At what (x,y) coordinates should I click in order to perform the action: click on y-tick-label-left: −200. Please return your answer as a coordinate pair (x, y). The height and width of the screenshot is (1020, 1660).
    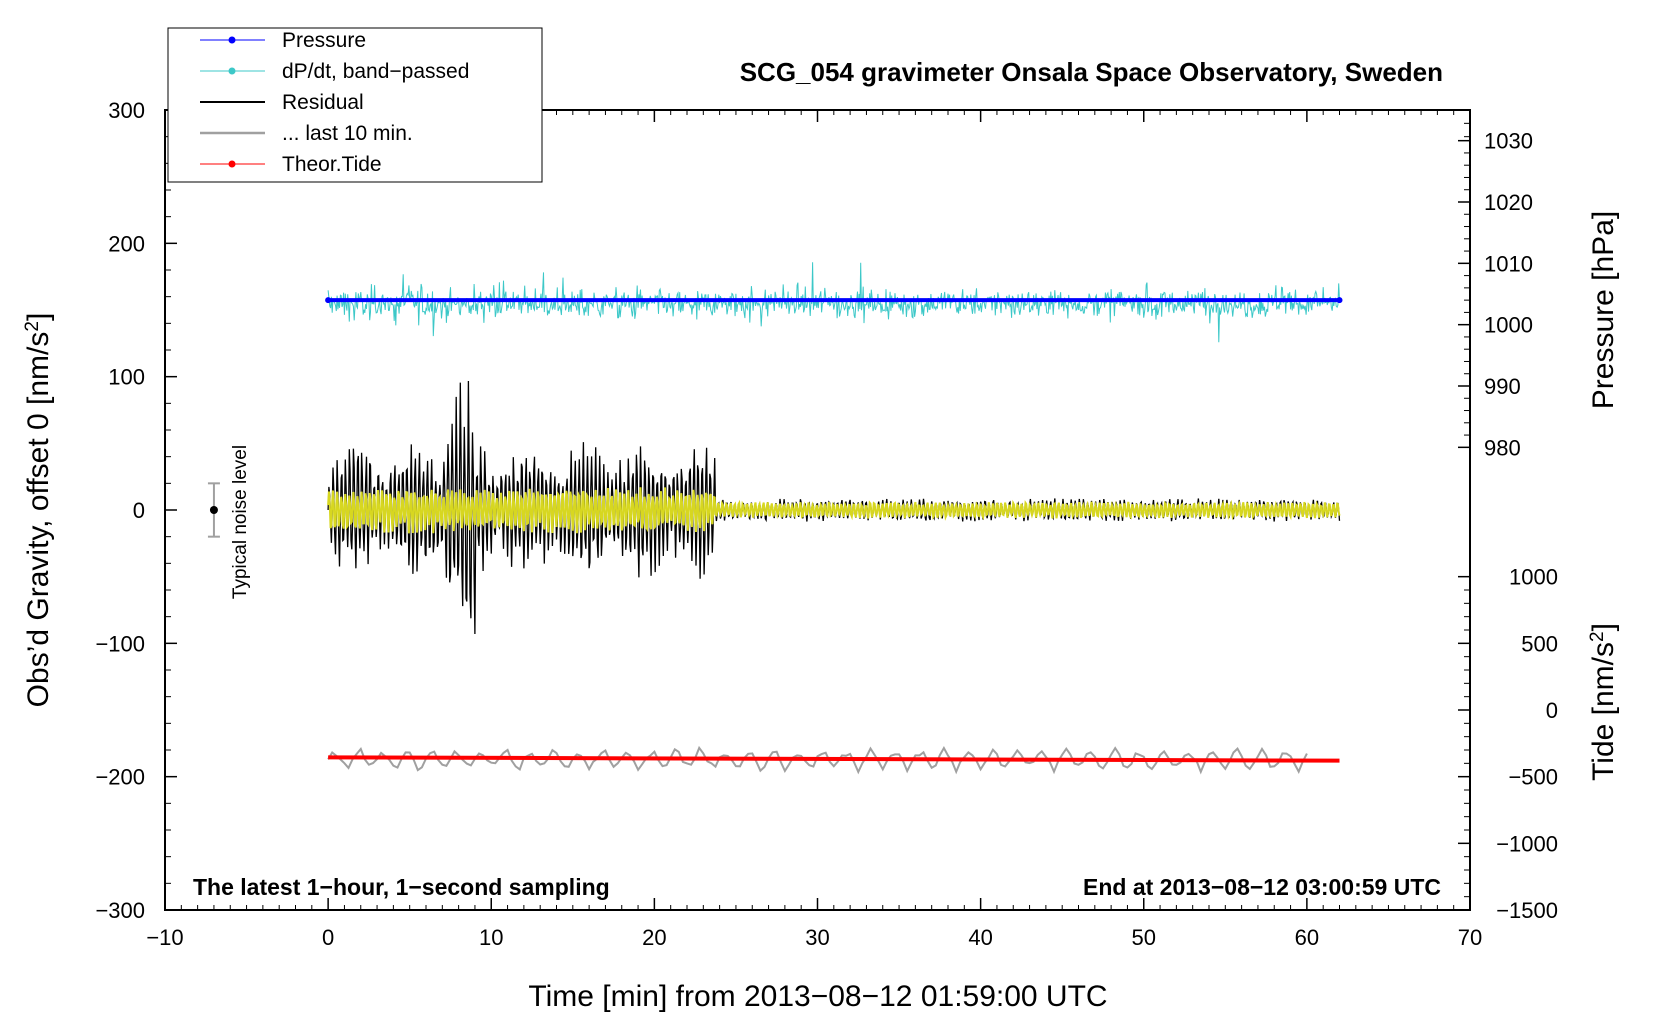
    Looking at the image, I should click on (120, 777).